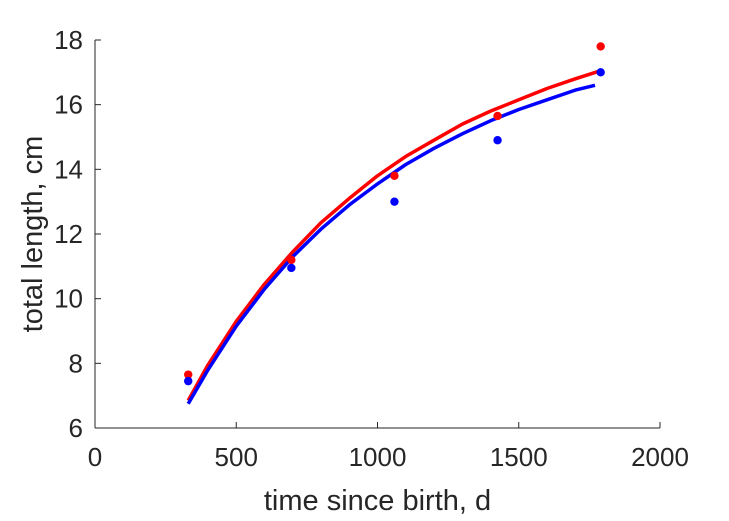  Describe the element at coordinates (76, 428) in the screenshot. I see `y-tick-label: 6` at that location.